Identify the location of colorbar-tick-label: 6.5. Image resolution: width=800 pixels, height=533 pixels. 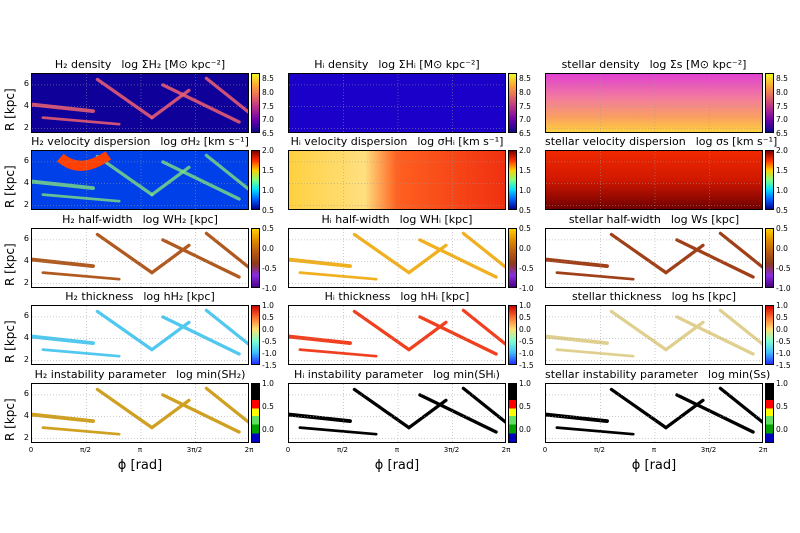
(268, 133).